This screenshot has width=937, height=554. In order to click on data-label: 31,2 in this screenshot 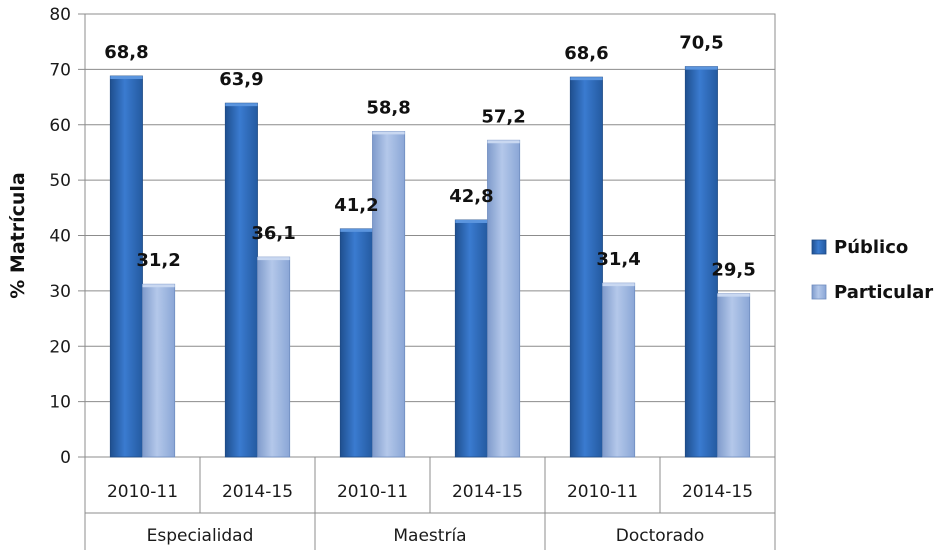, I will do `click(158, 260)`.